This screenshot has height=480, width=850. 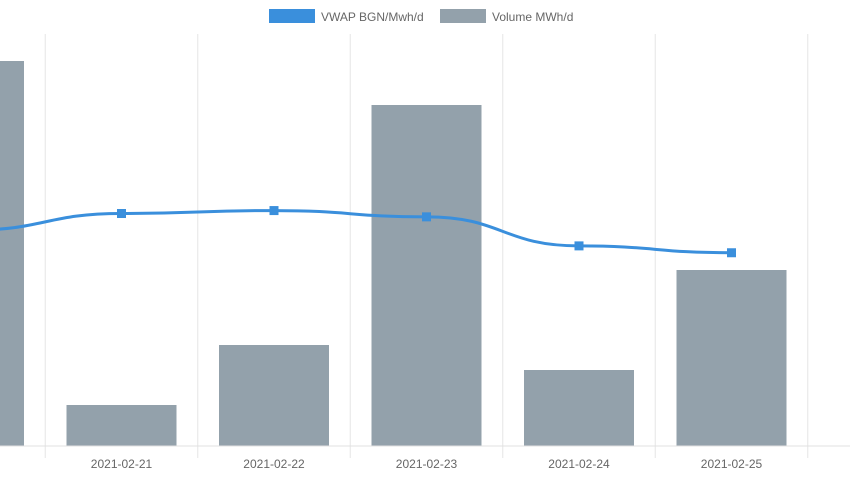 What do you see at coordinates (532, 17) in the screenshot?
I see `legend-label-volume: Volume MWh/d` at bounding box center [532, 17].